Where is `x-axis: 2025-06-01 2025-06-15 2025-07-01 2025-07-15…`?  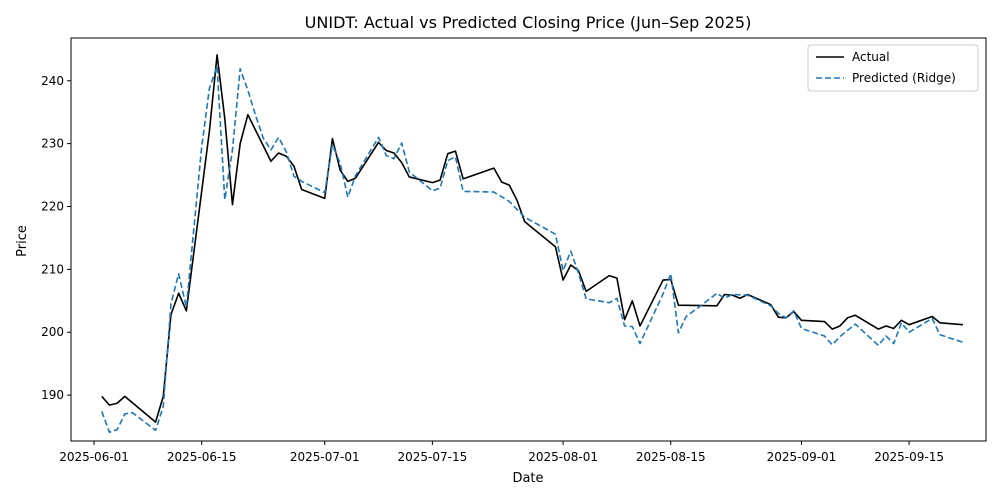
x-axis: 2025-06-01 2025-06-15 2025-07-01 2025-07-15… is located at coordinates (501, 452).